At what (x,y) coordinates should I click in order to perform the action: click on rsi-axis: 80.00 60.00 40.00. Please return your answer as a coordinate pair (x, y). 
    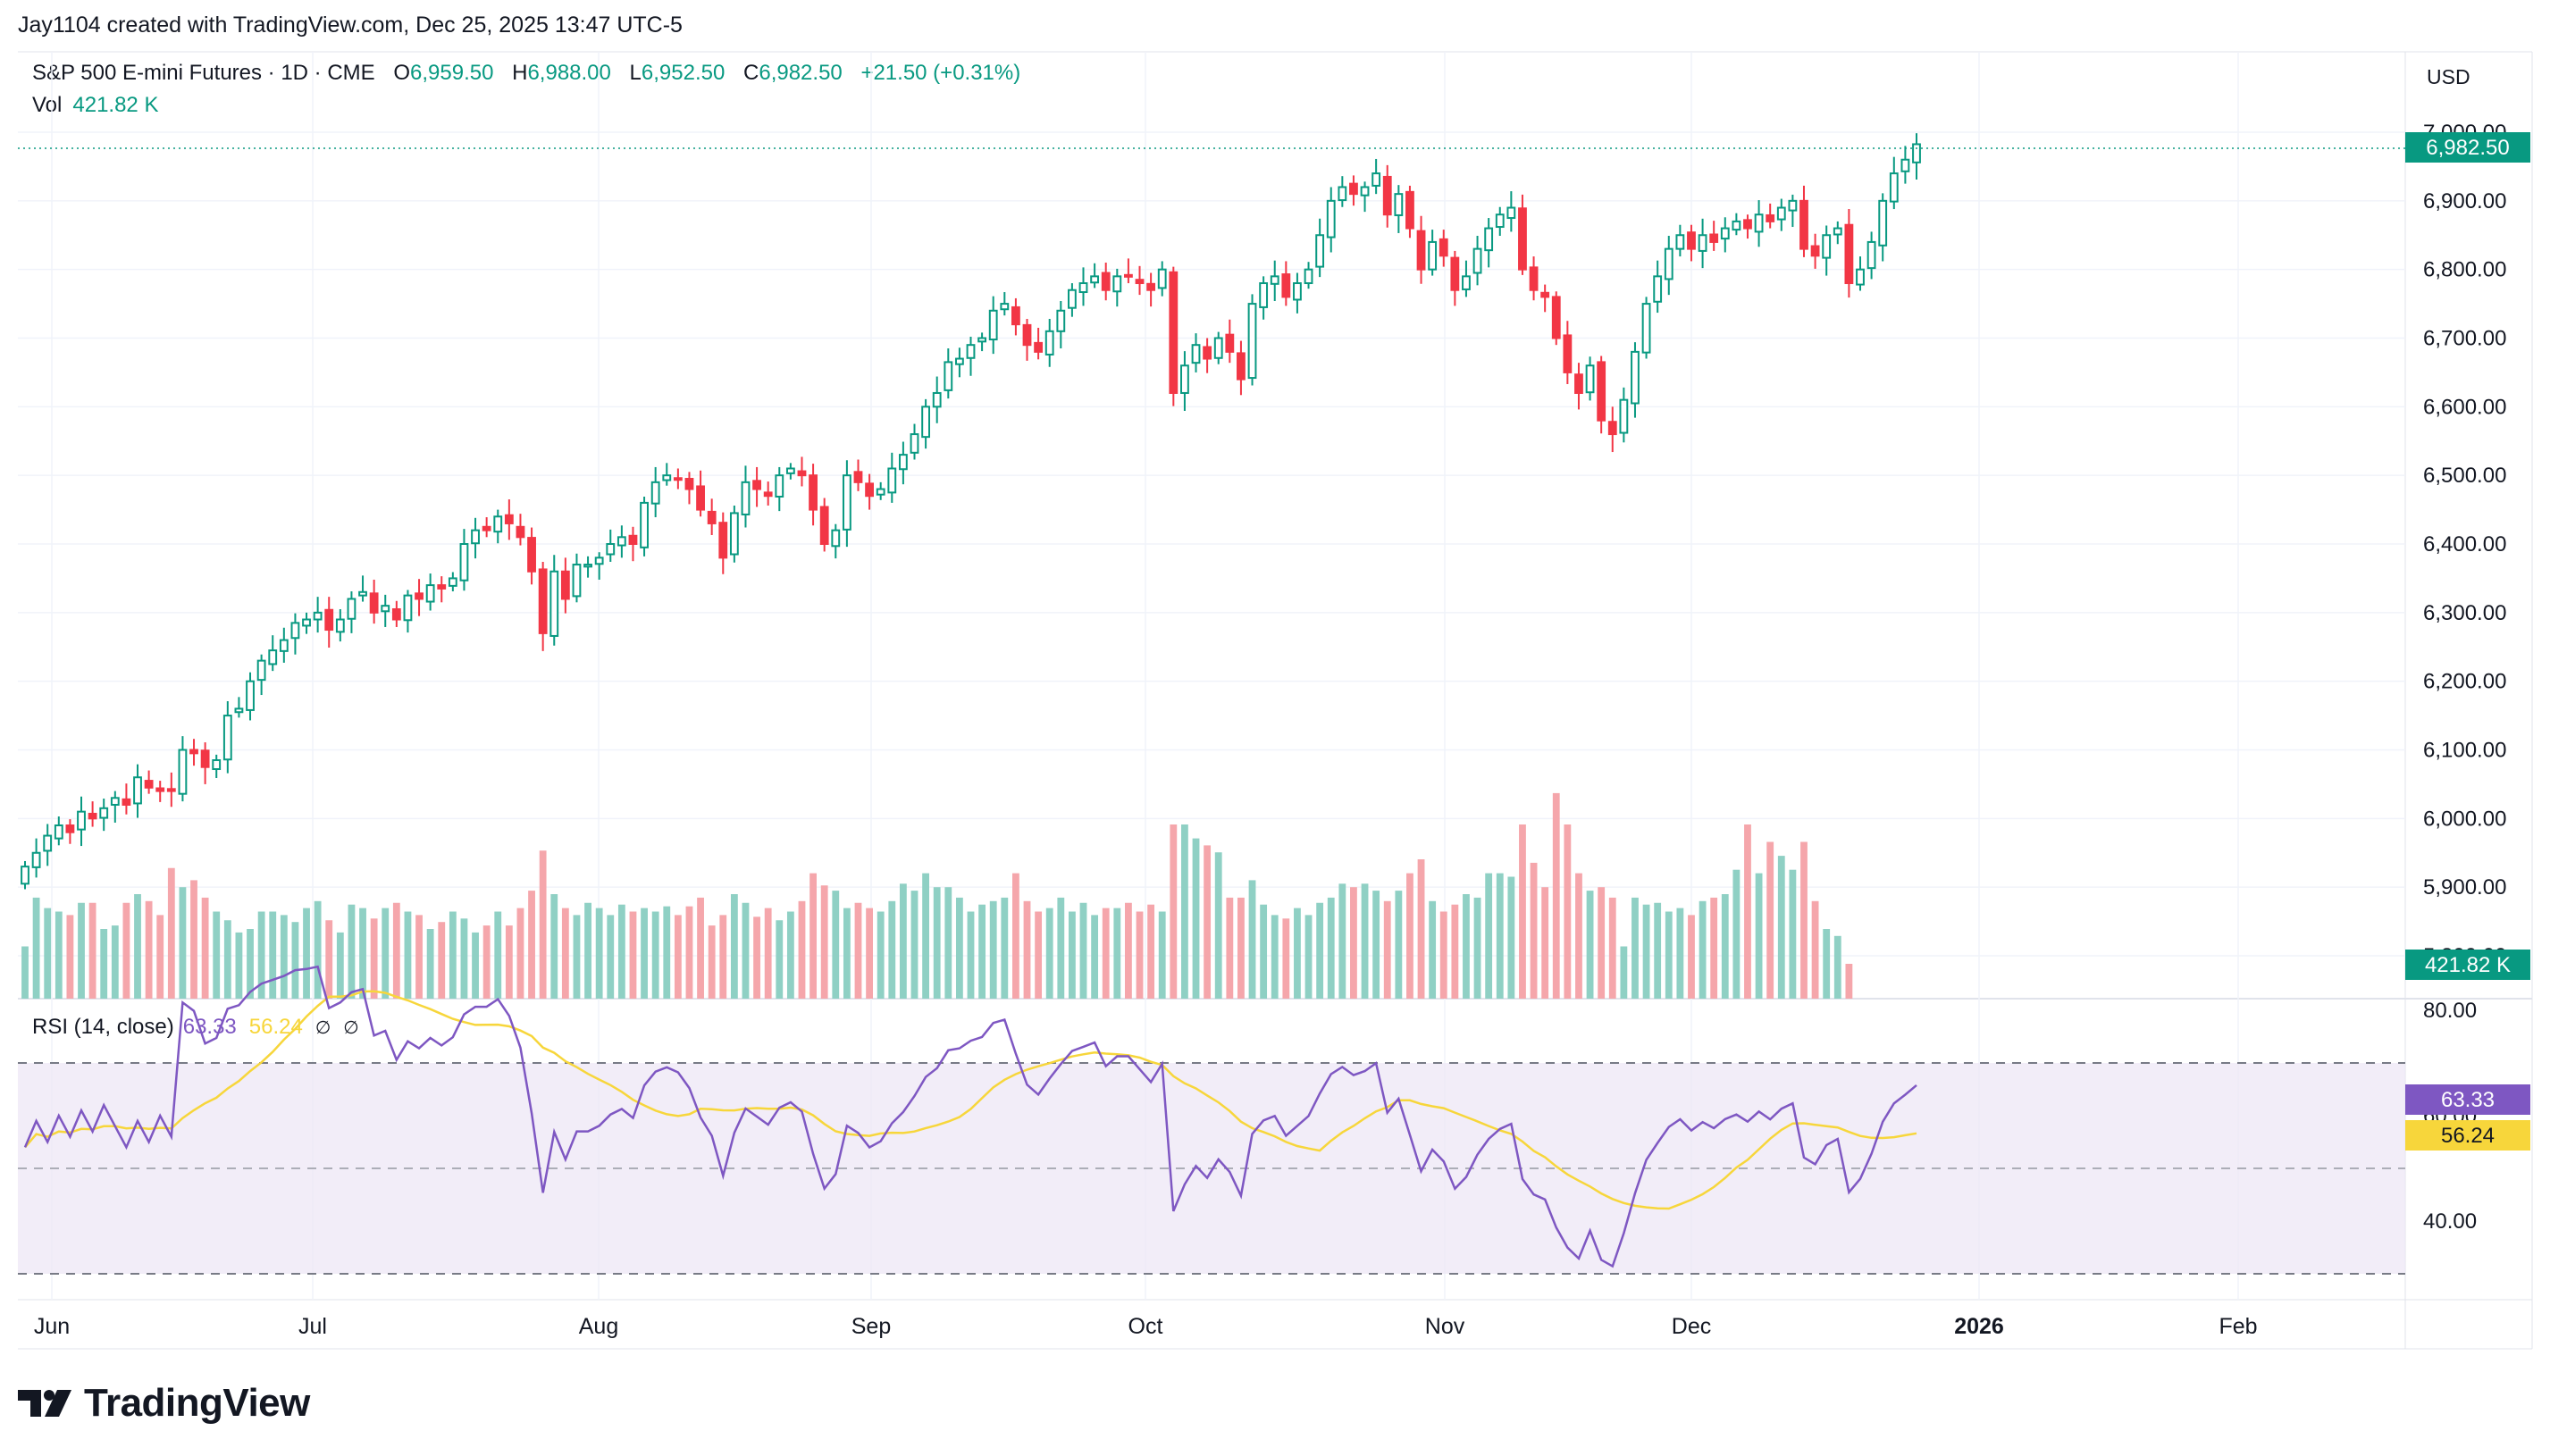
    Looking at the image, I should click on (2450, 1116).